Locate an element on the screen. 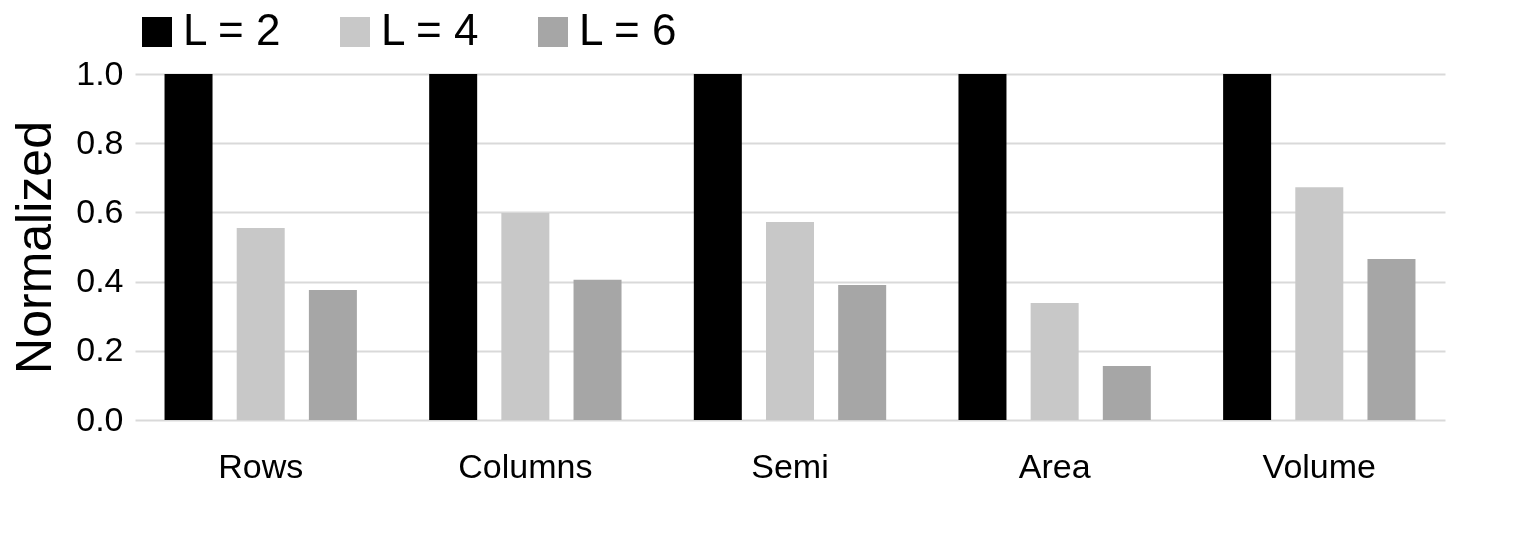 The image size is (1527, 554). y-axis-title: Normalized is located at coordinates (34, 247).